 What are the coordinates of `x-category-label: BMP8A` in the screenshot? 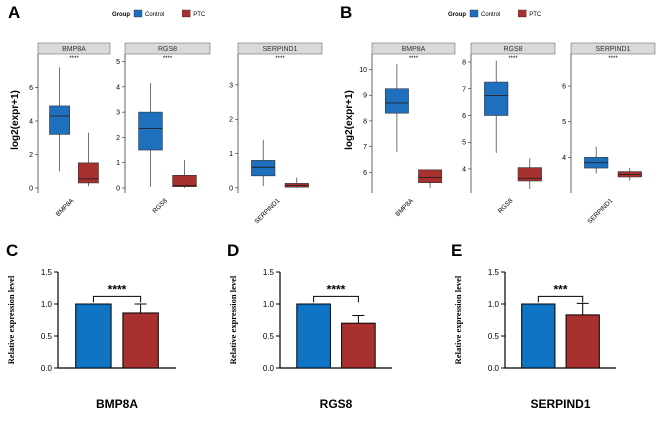 It's located at (65, 207).